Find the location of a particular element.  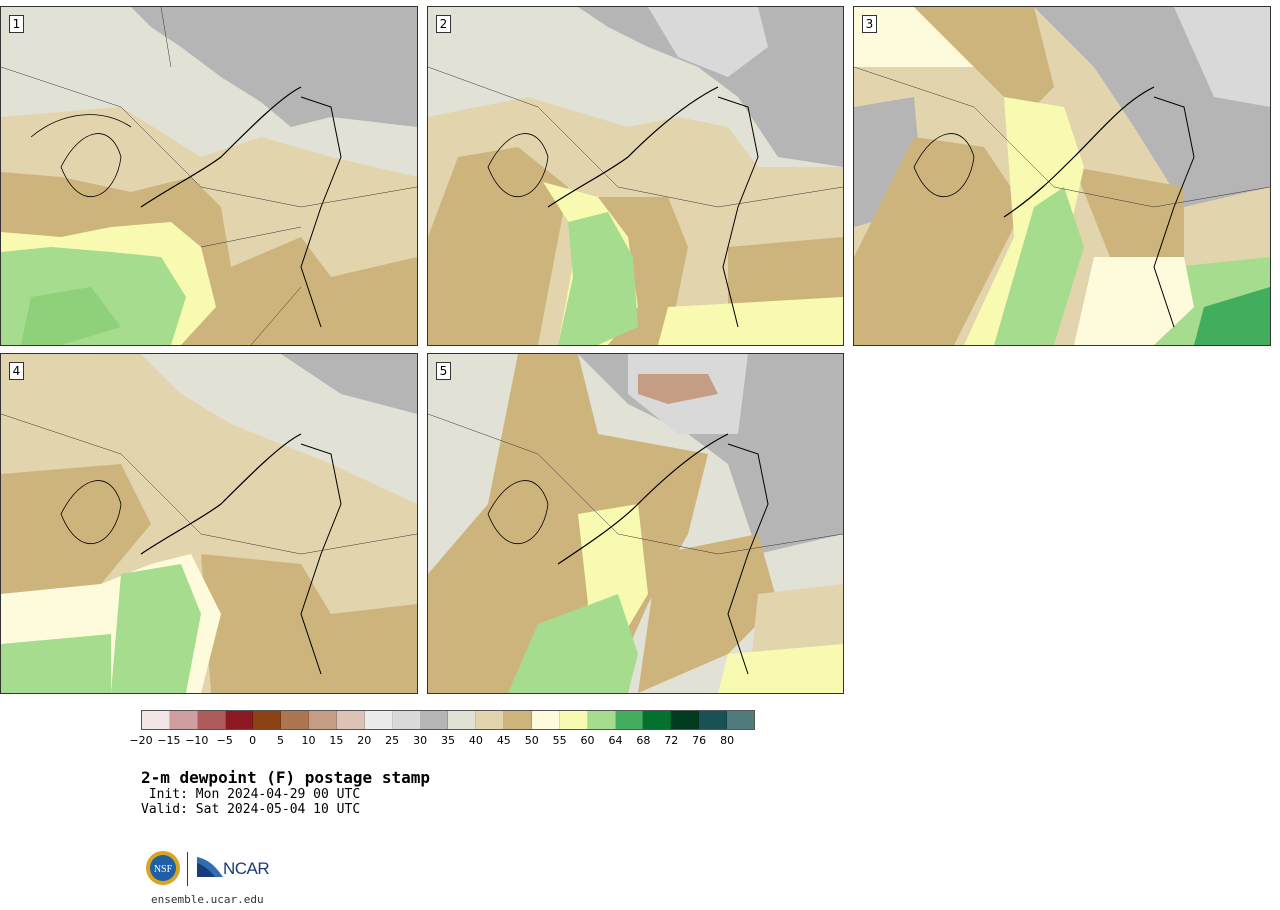

colorbar-tick-label: 72 is located at coordinates (671, 740).